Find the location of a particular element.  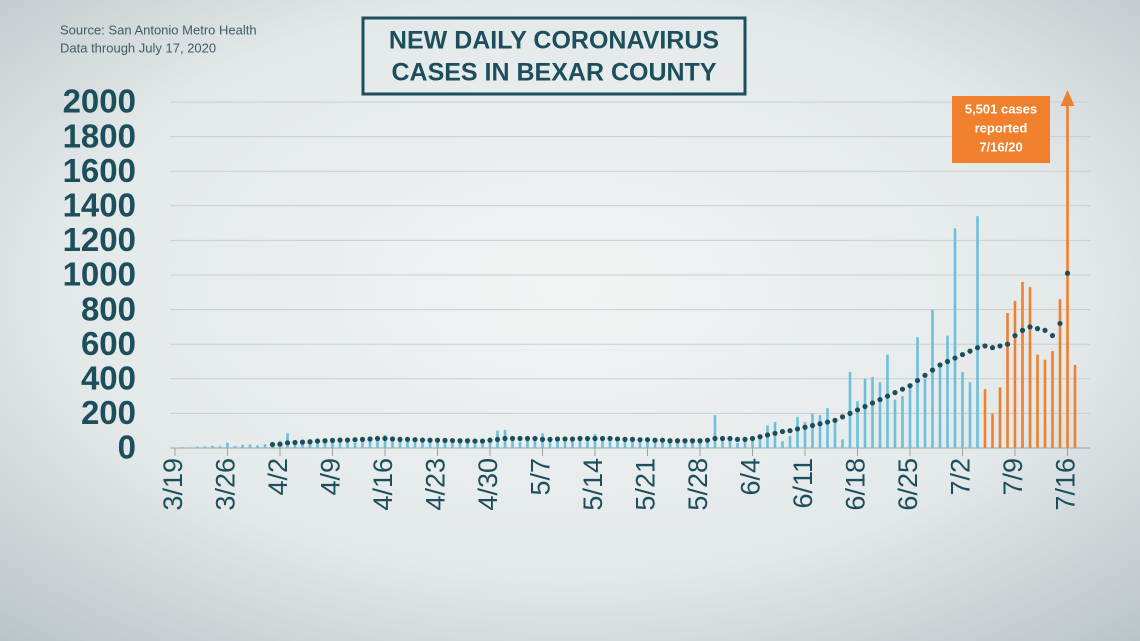

x-tick-label: 4/23 is located at coordinates (436, 484).